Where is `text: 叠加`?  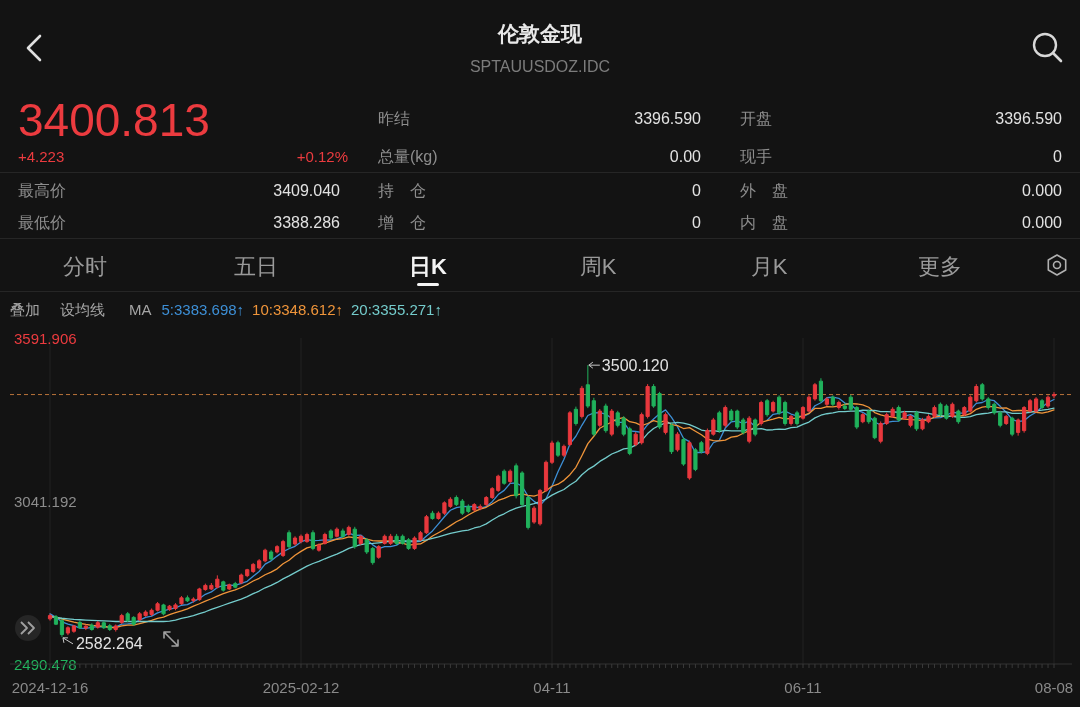
text: 叠加 is located at coordinates (25, 309).